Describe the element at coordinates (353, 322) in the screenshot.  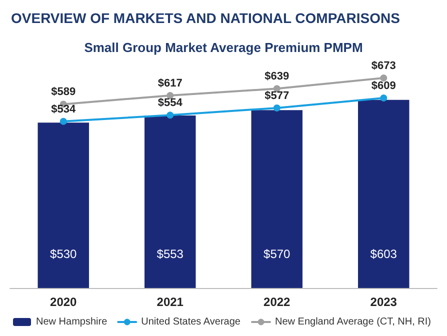
I see `legend-label: New England Average (CT, NH, RI)` at that location.